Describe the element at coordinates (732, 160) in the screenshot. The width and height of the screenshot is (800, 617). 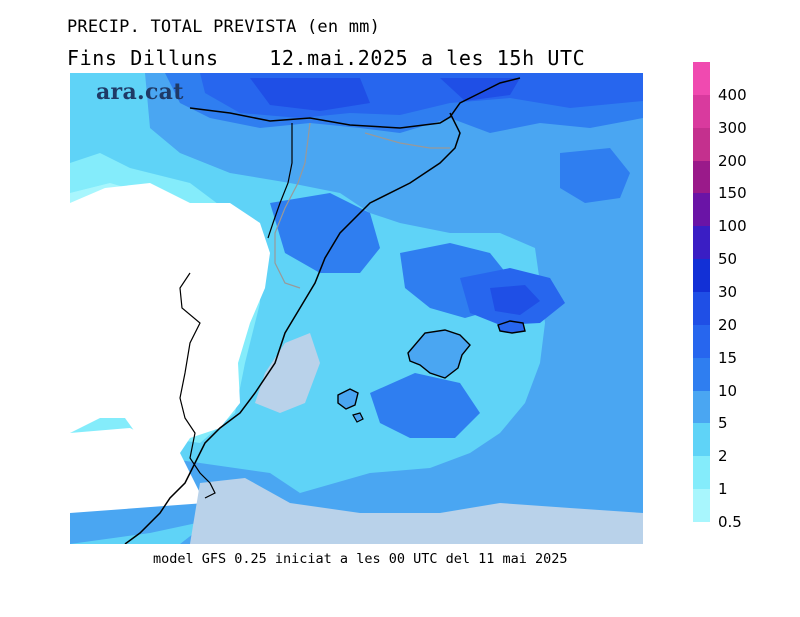
I see `legend-label: 200` at that location.